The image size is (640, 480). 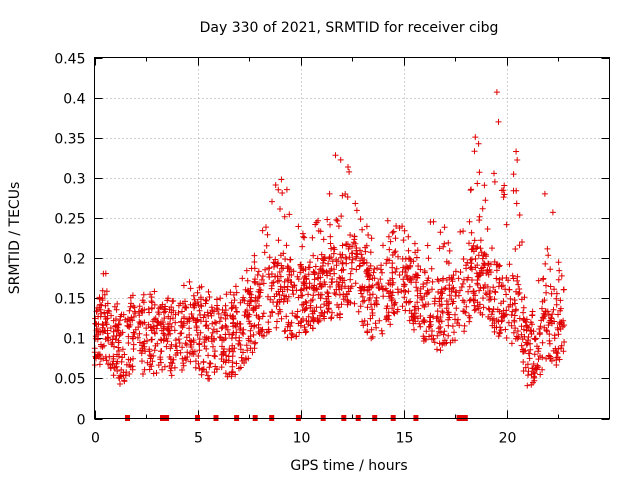 I want to click on y-tick-label: 0.3, so click(x=74, y=180).